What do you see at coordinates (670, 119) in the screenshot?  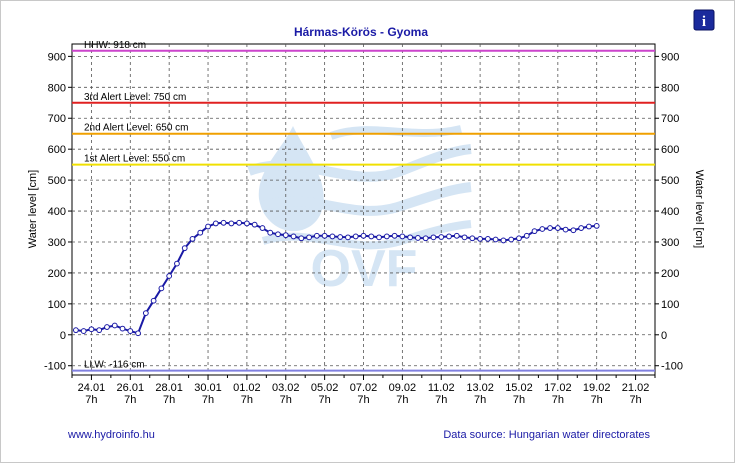 I see `y-tick-label-right: 700` at bounding box center [670, 119].